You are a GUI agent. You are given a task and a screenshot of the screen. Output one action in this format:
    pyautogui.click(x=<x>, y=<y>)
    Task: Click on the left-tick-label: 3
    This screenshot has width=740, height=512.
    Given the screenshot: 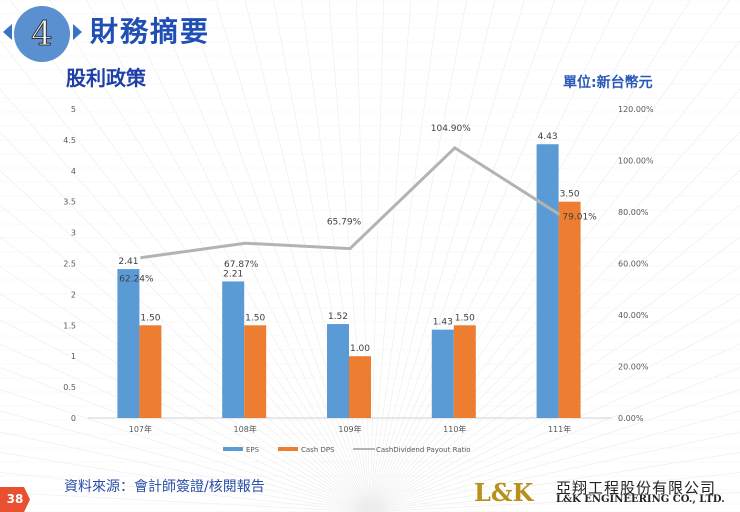 What is the action you would take?
    pyautogui.click(x=73, y=233)
    